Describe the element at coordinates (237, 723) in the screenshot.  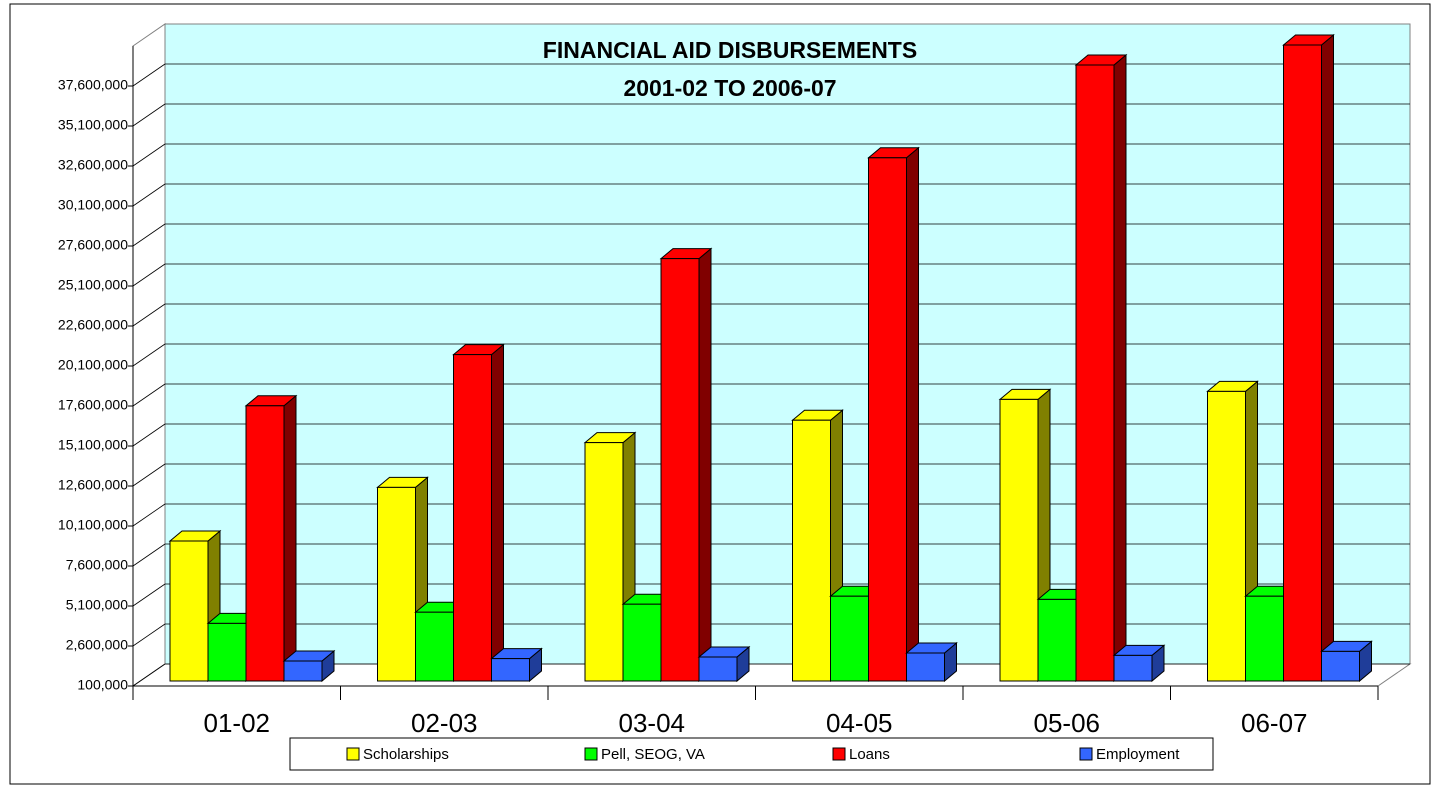
I see `x-tick-label: 01-02` at that location.